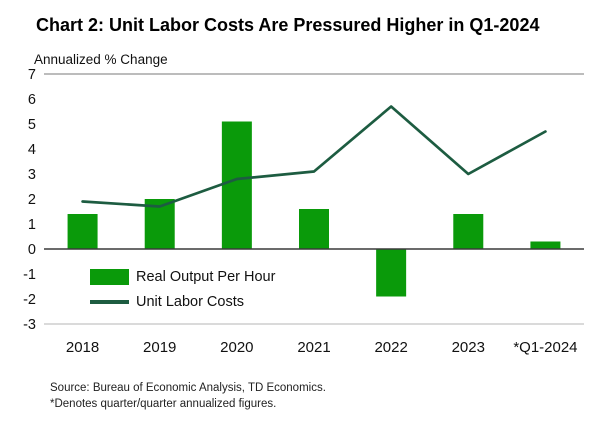 The image size is (600, 448). I want to click on y-tick-label: -2, so click(29, 300).